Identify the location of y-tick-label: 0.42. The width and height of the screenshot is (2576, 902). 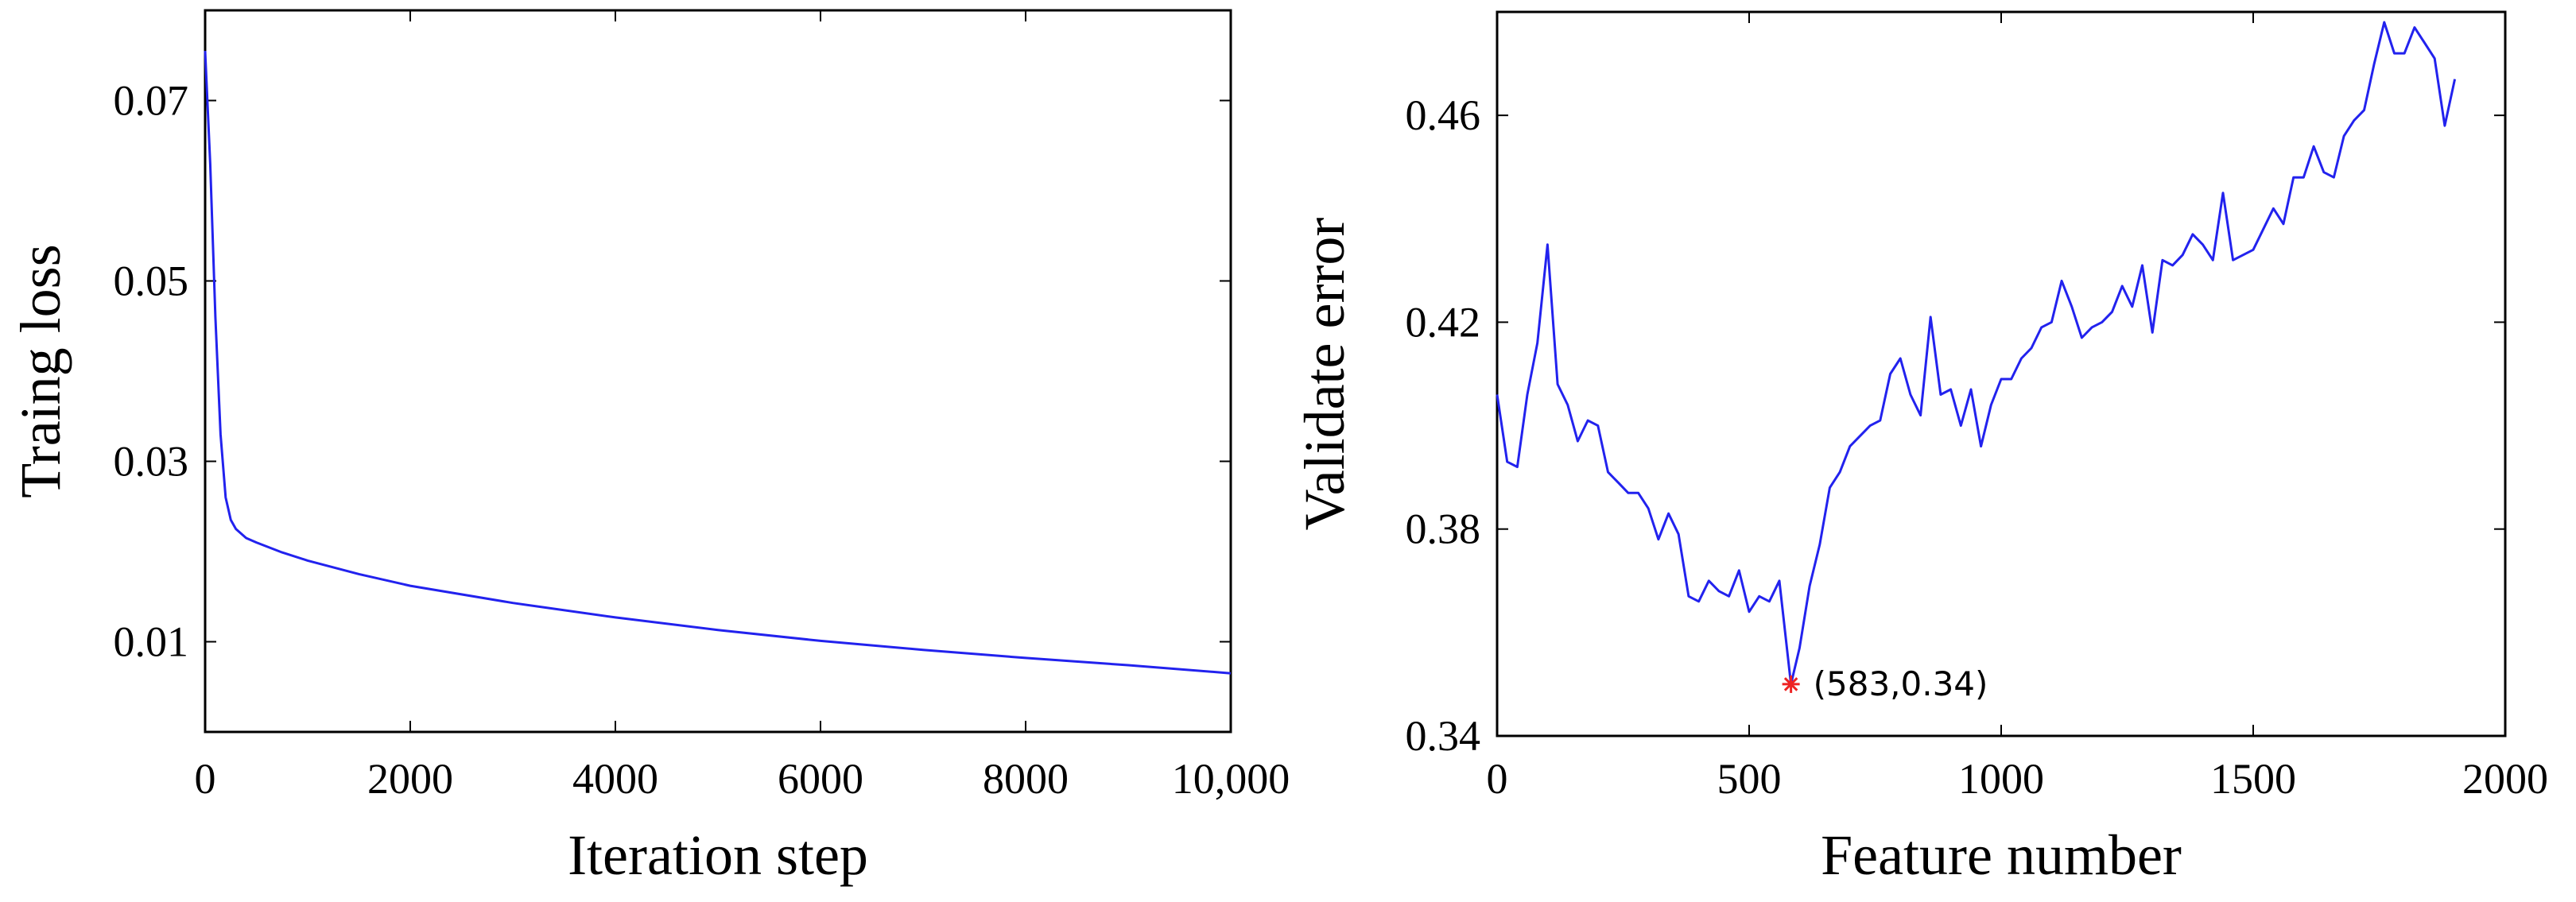
(1444, 322).